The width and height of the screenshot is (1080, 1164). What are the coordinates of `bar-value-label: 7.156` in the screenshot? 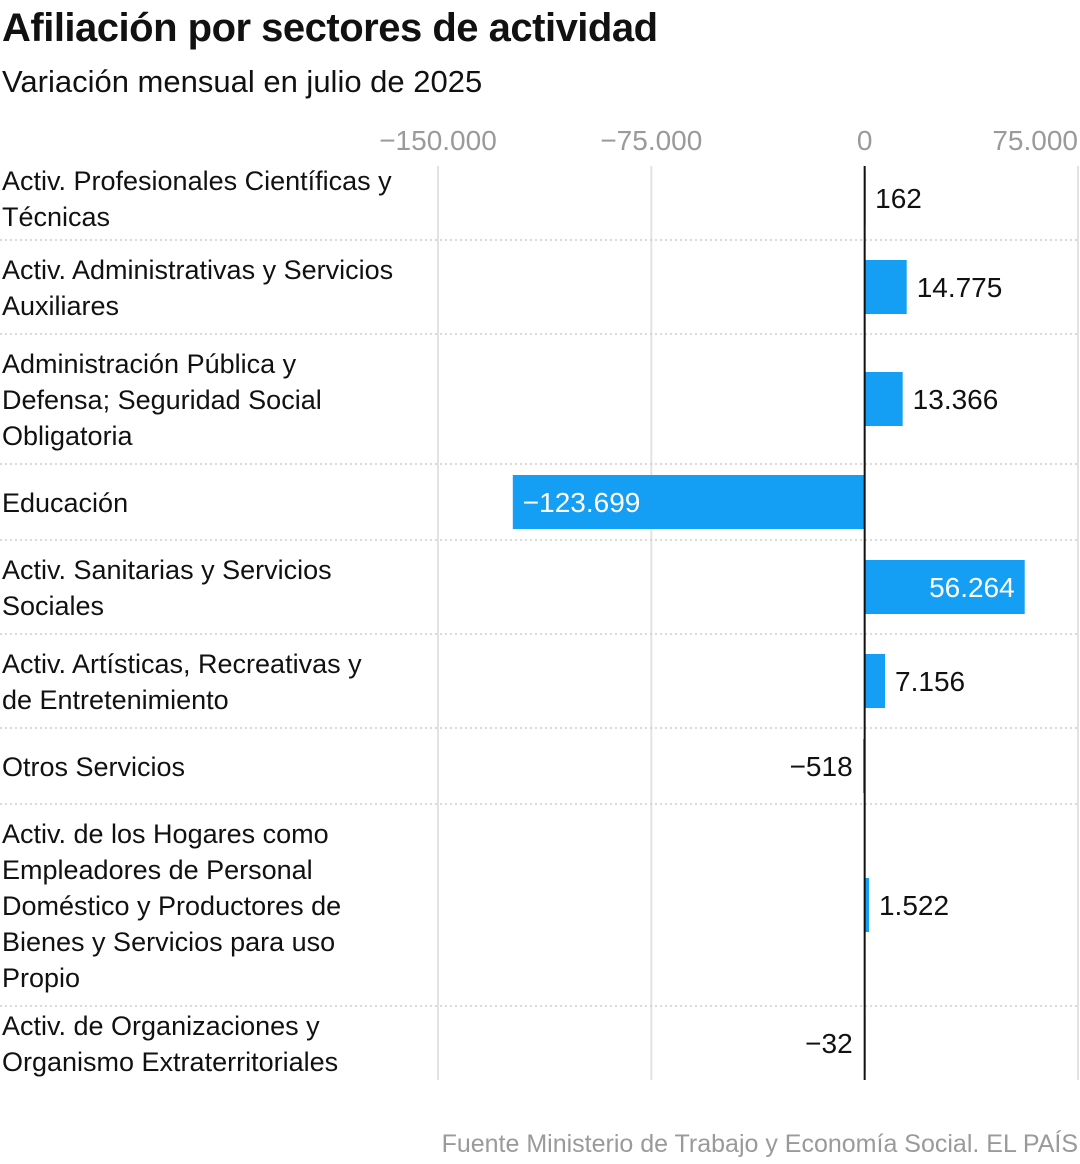 It's located at (930, 681).